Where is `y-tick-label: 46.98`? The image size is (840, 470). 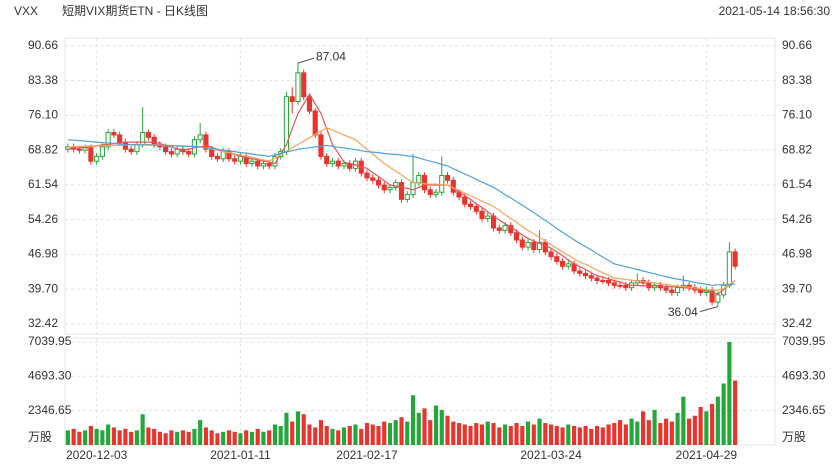
y-tick-label: 46.98 is located at coordinates (43, 254).